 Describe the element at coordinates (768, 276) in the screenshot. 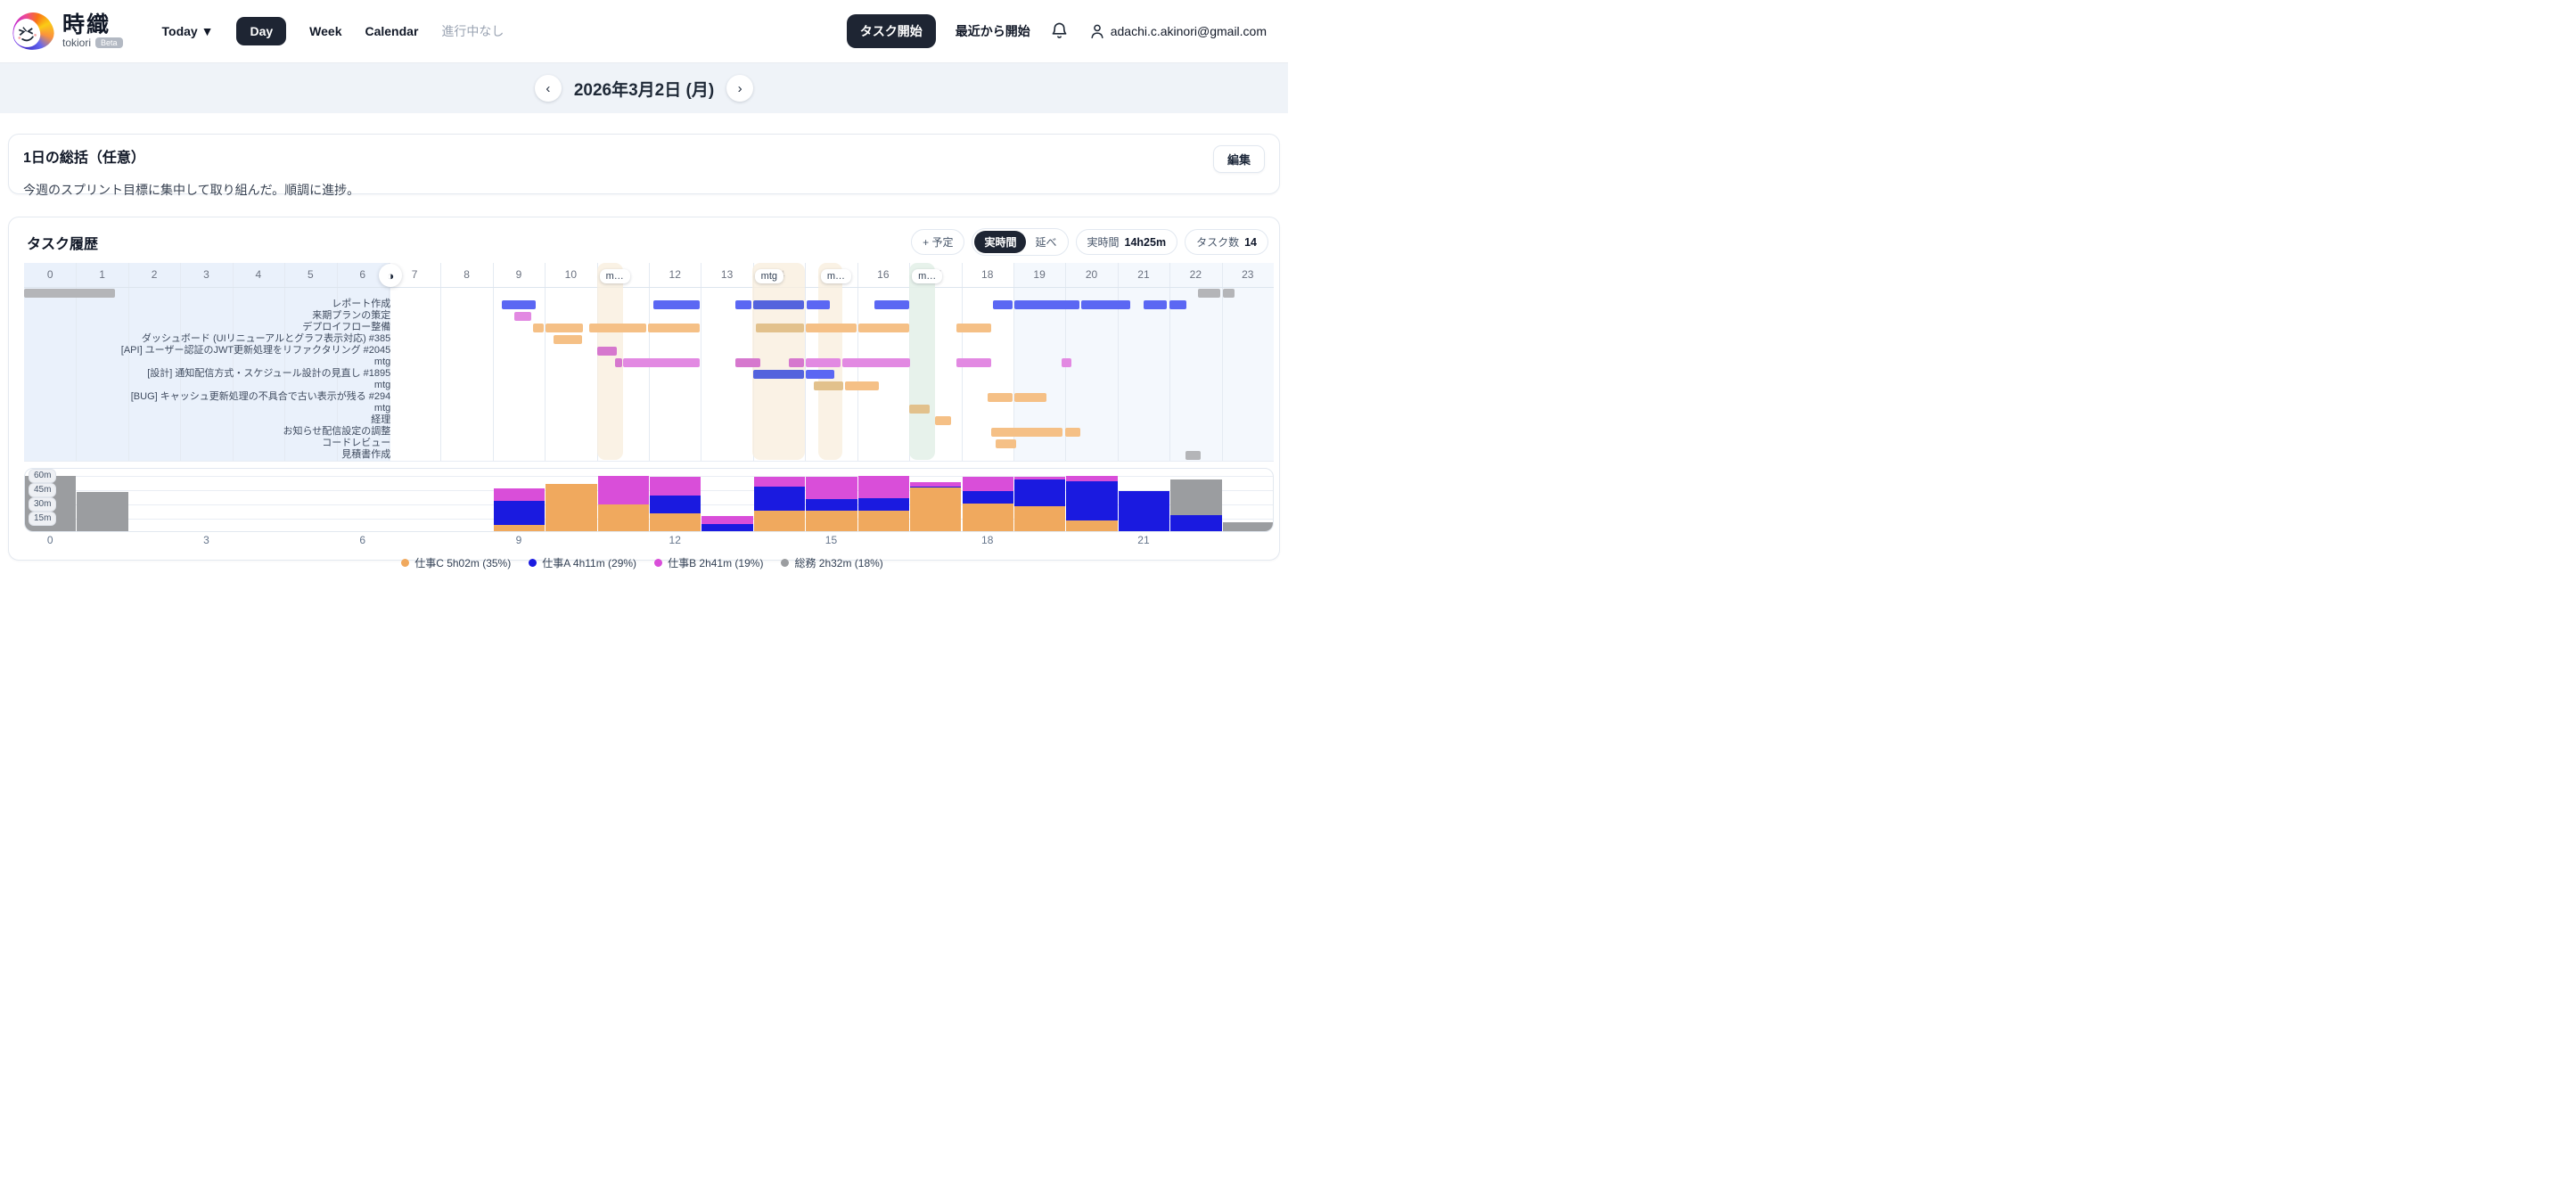

I see `calendar-event-chip: mtg` at that location.